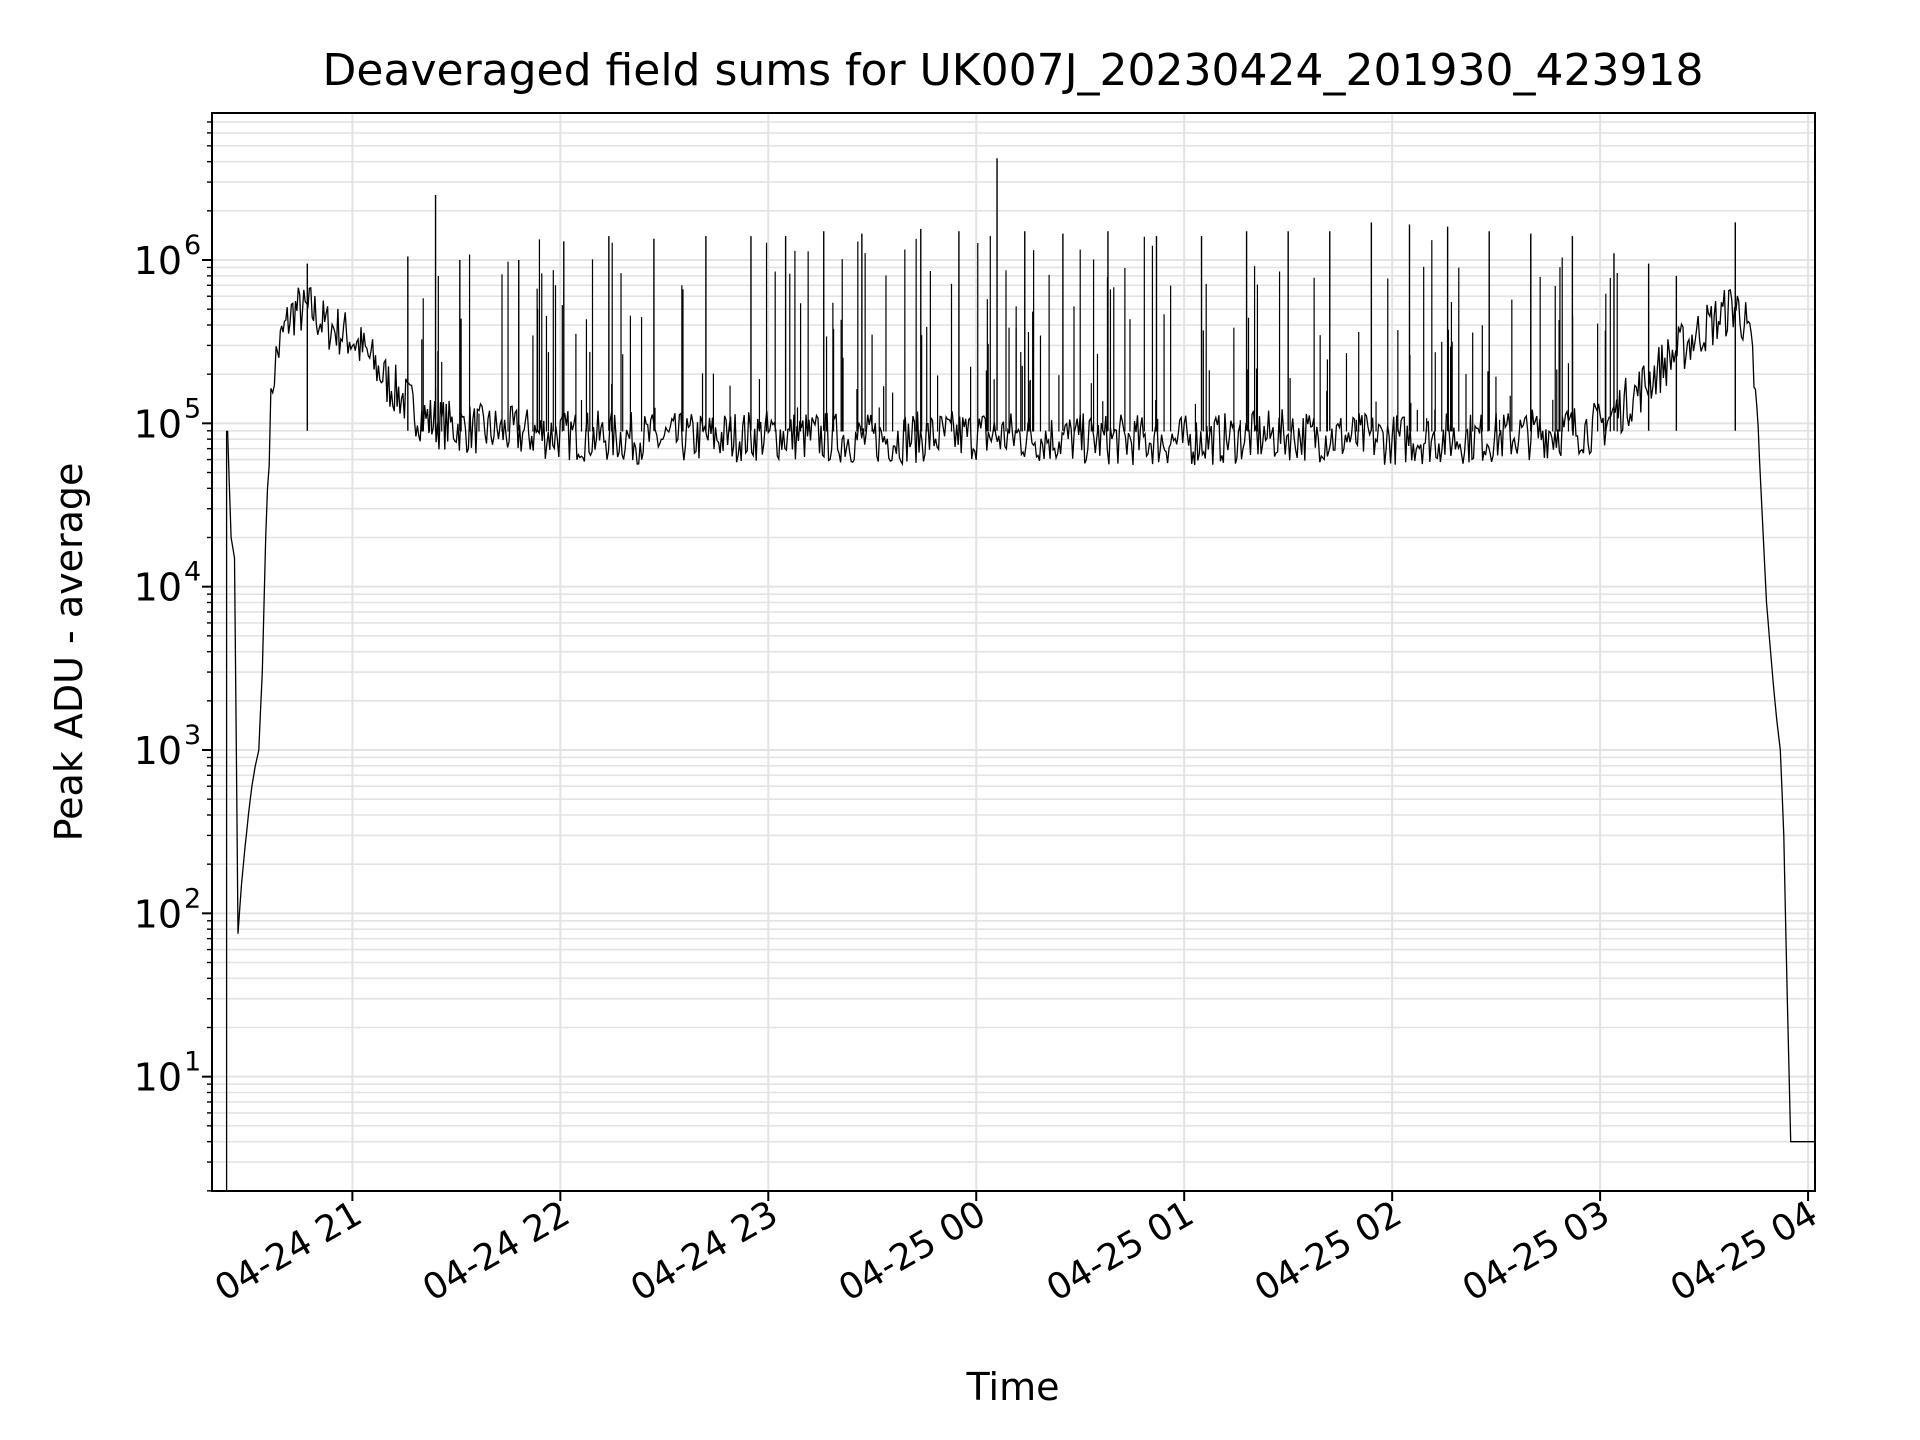 This screenshot has width=1920, height=1440. Describe the element at coordinates (192, 898) in the screenshot. I see `y-tick-label-exponent: 2` at that location.